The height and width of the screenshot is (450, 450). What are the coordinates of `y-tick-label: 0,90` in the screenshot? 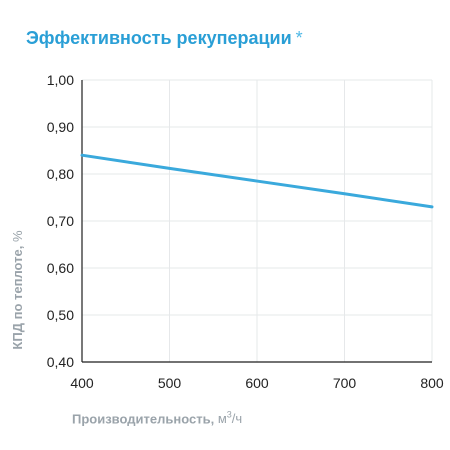 It's located at (60, 127).